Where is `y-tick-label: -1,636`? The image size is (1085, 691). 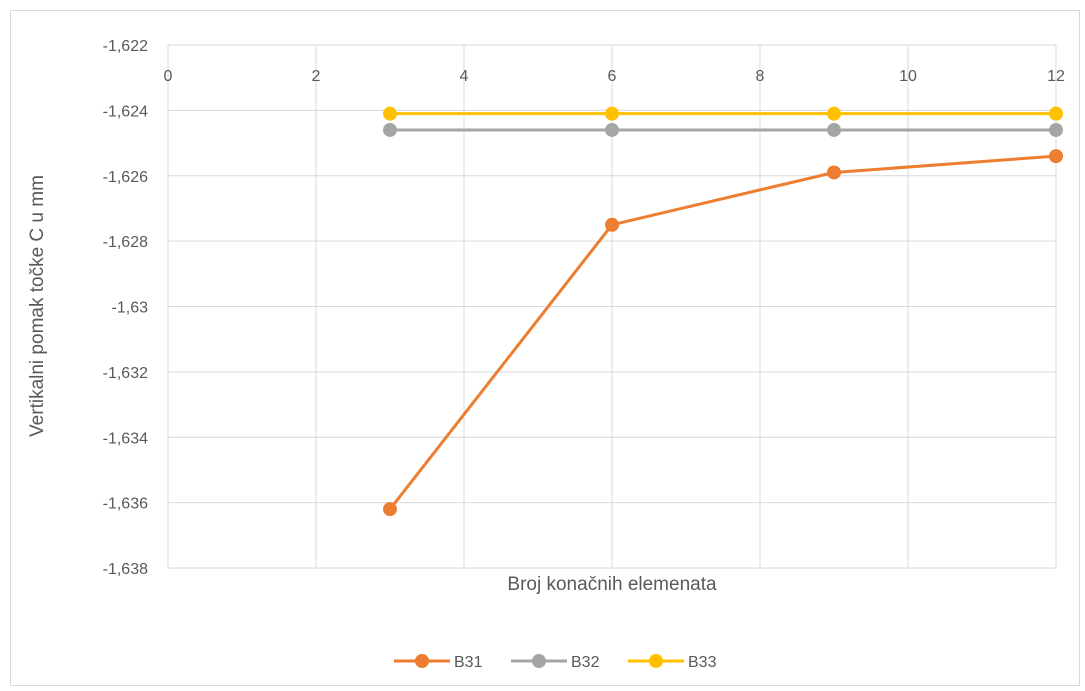
y-tick-label: -1,636 is located at coordinates (125, 504).